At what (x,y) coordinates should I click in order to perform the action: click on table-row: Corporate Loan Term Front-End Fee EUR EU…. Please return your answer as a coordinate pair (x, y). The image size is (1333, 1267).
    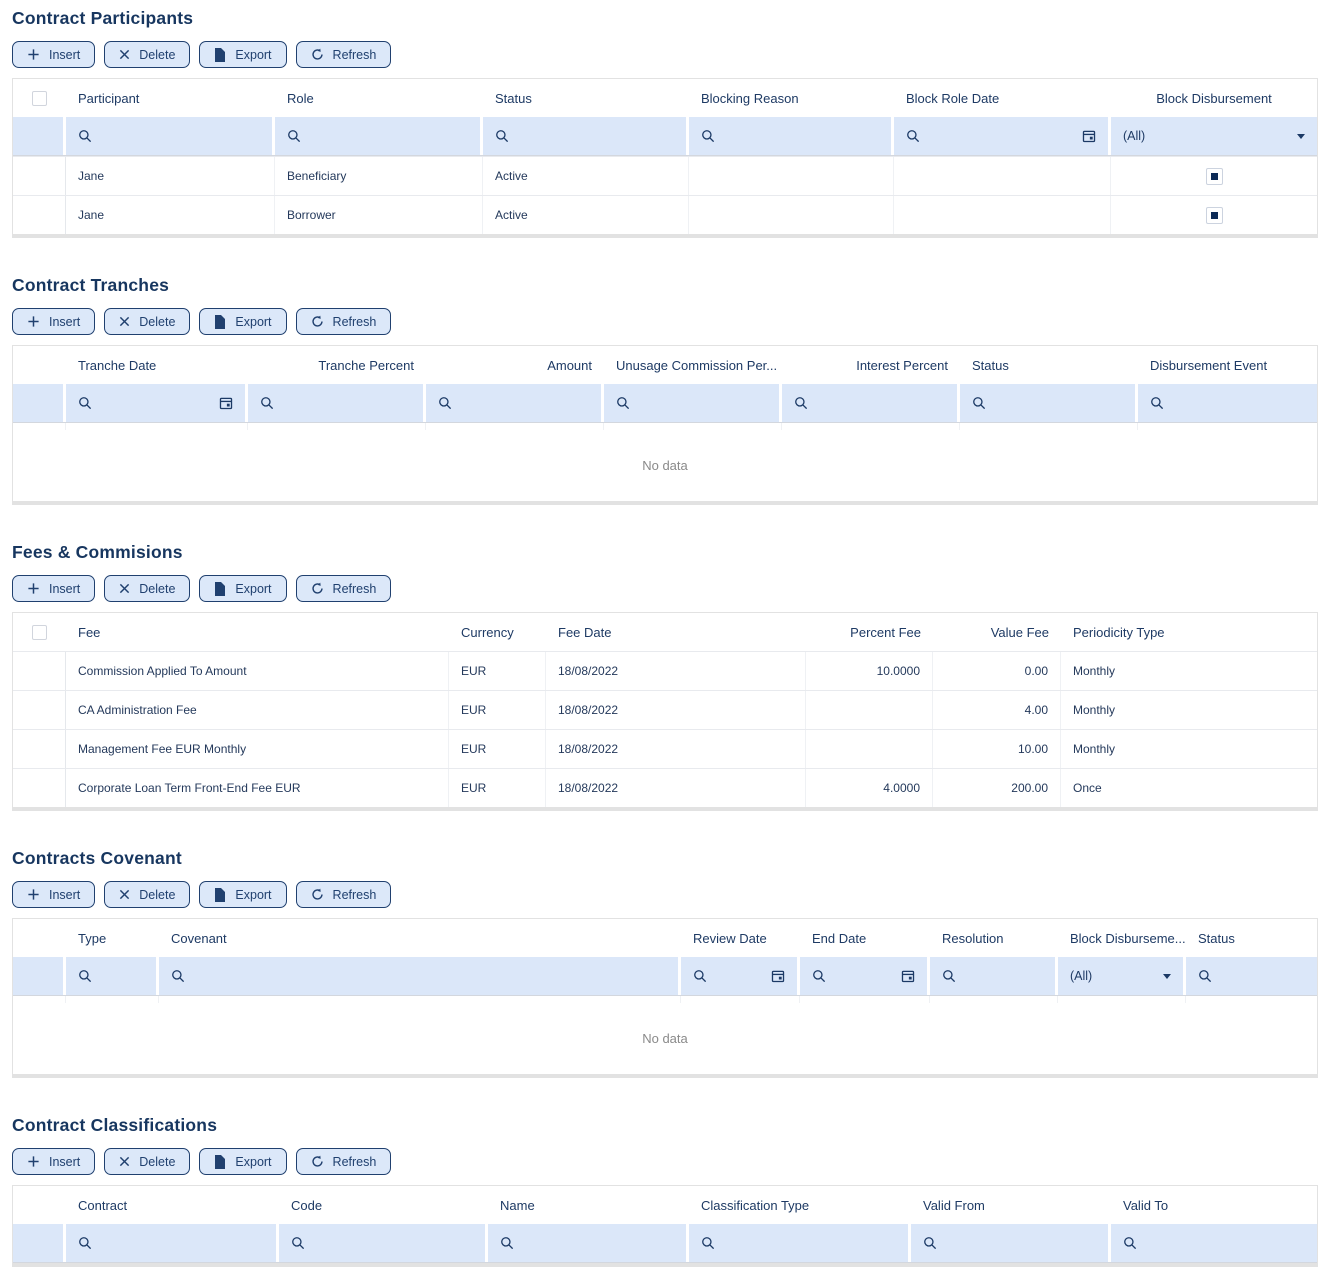
    Looking at the image, I should click on (665, 787).